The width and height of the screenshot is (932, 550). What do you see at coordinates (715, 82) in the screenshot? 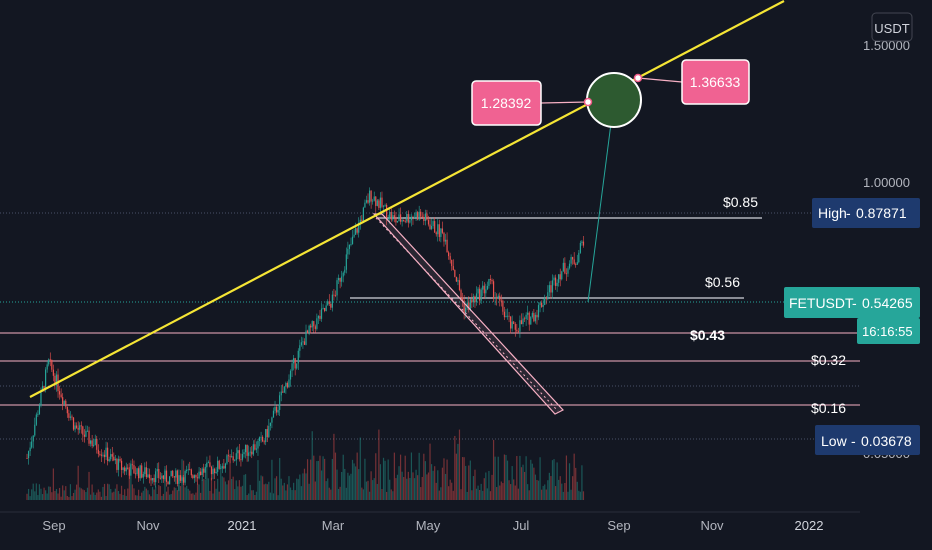
I see `callout-box-right` at bounding box center [715, 82].